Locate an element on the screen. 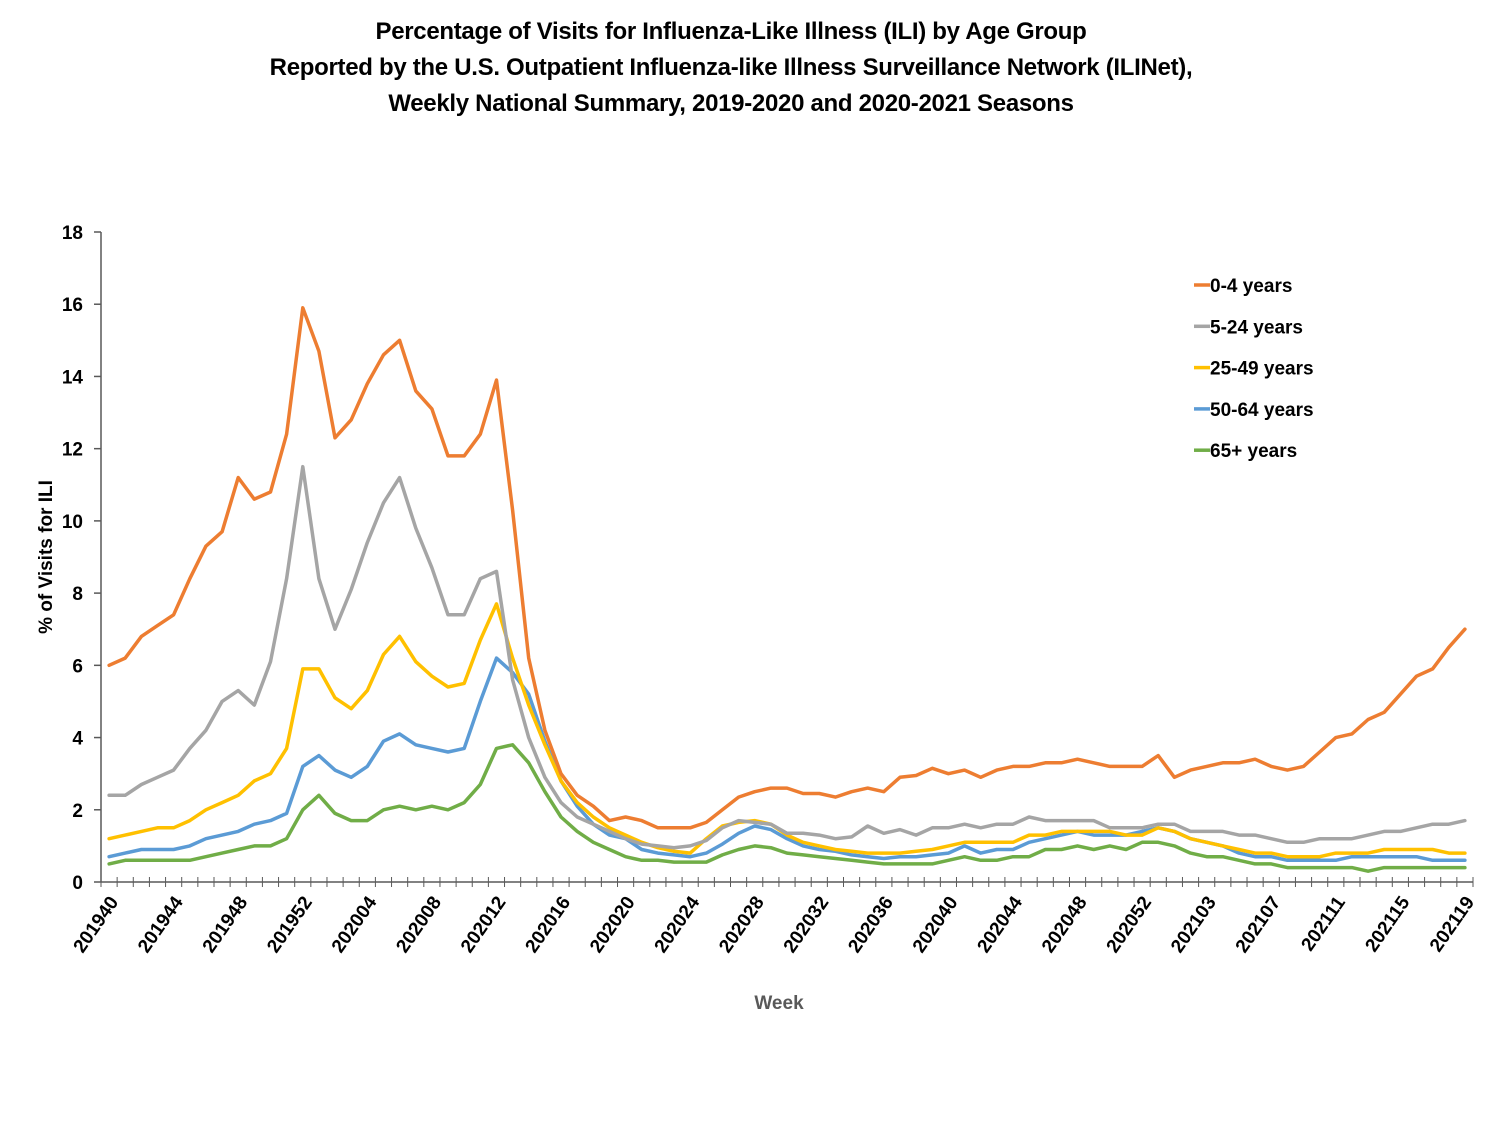 This screenshot has width=1500, height=1125. legend-item: 0-4 years is located at coordinates (1243, 286).